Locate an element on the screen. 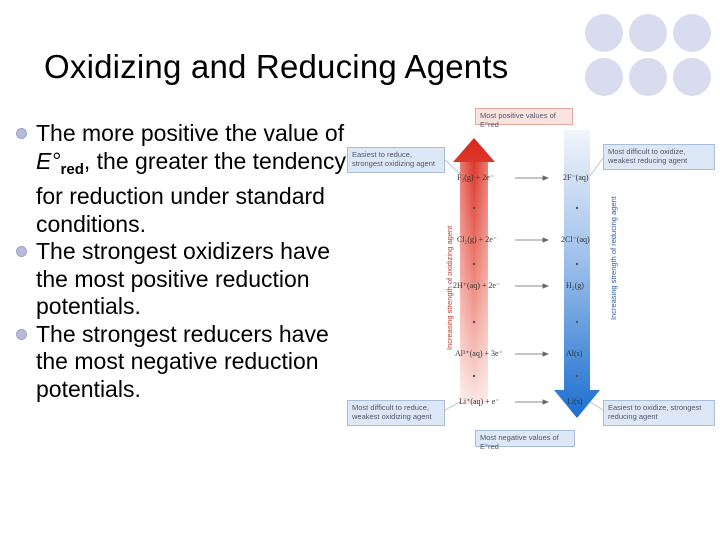 The height and width of the screenshot is (540, 720). bottom-label-box: Most negative values of E°red is located at coordinates (525, 440).